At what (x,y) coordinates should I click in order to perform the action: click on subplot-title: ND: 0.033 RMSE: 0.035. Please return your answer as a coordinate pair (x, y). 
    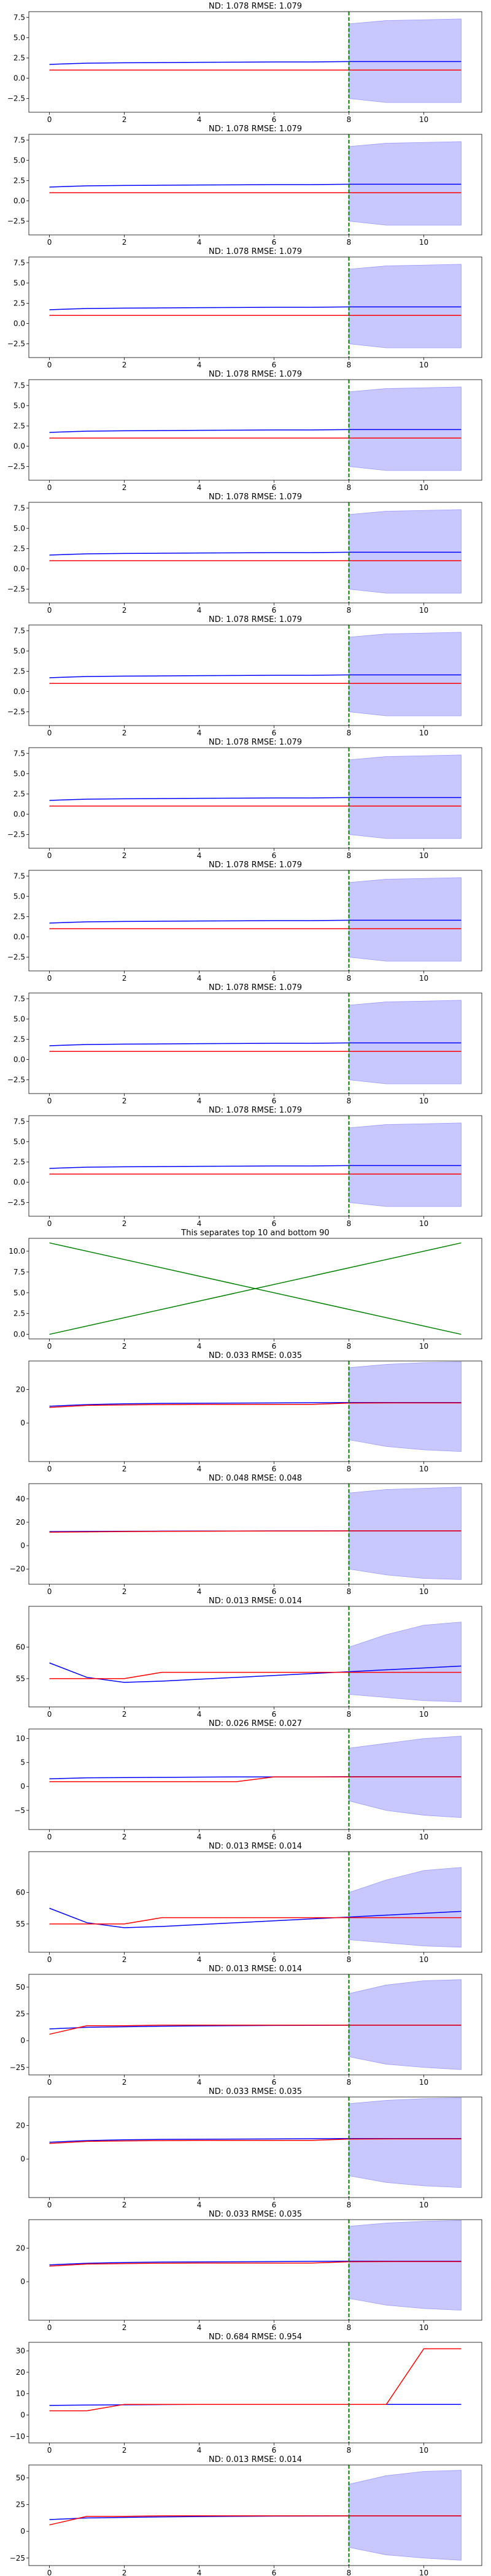
    Looking at the image, I should click on (256, 2214).